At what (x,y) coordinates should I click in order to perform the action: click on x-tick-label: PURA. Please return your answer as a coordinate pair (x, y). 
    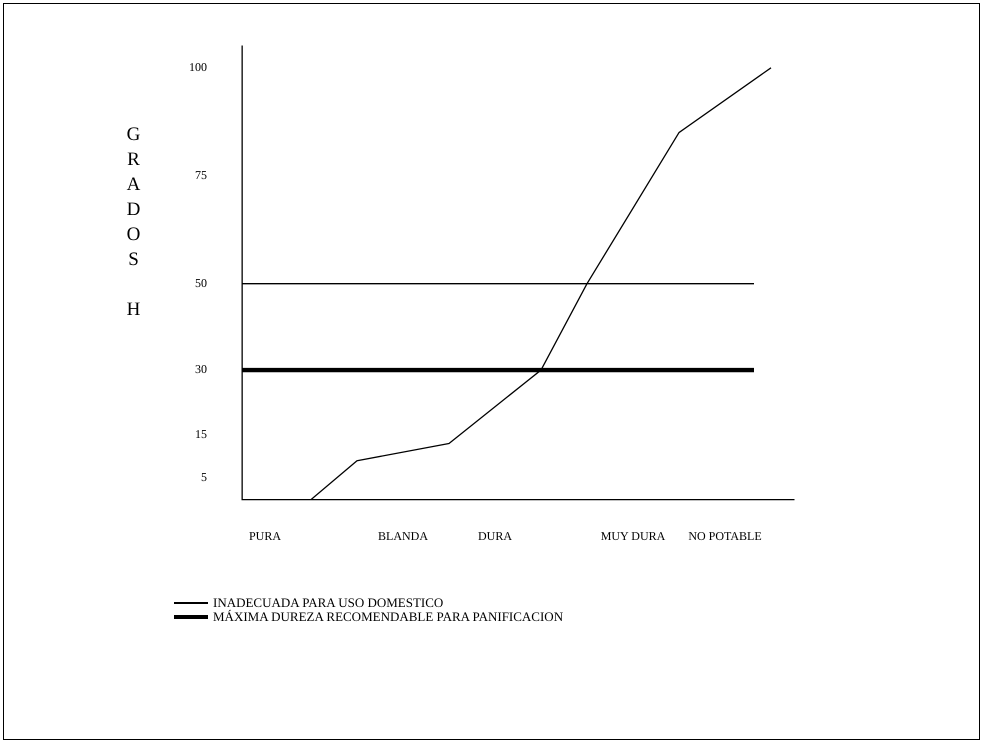
    Looking at the image, I should click on (265, 535).